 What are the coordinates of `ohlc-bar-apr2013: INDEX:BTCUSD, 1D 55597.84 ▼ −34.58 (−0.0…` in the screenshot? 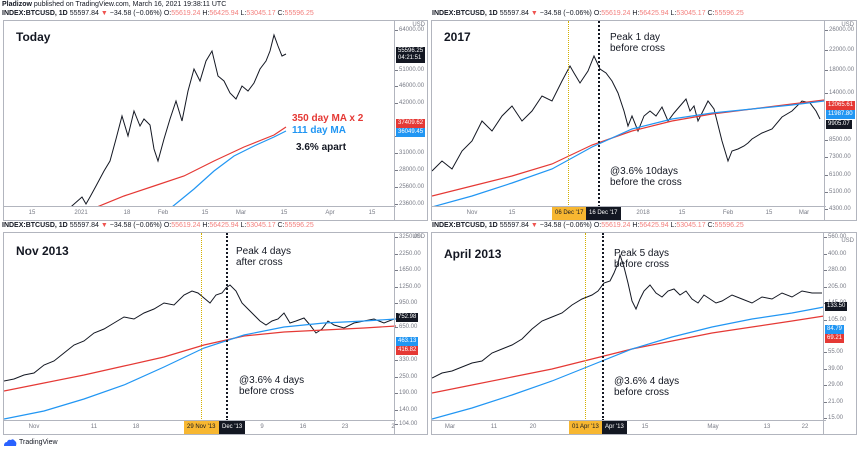 It's located at (588, 225).